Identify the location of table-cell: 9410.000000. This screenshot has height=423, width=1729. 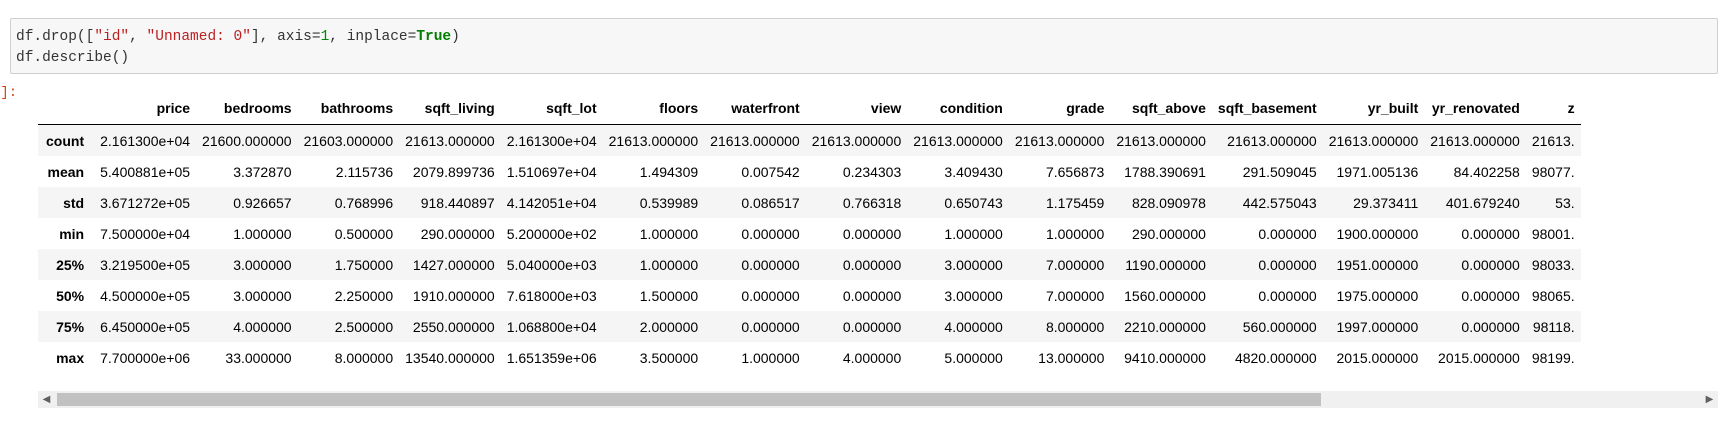
(1165, 357).